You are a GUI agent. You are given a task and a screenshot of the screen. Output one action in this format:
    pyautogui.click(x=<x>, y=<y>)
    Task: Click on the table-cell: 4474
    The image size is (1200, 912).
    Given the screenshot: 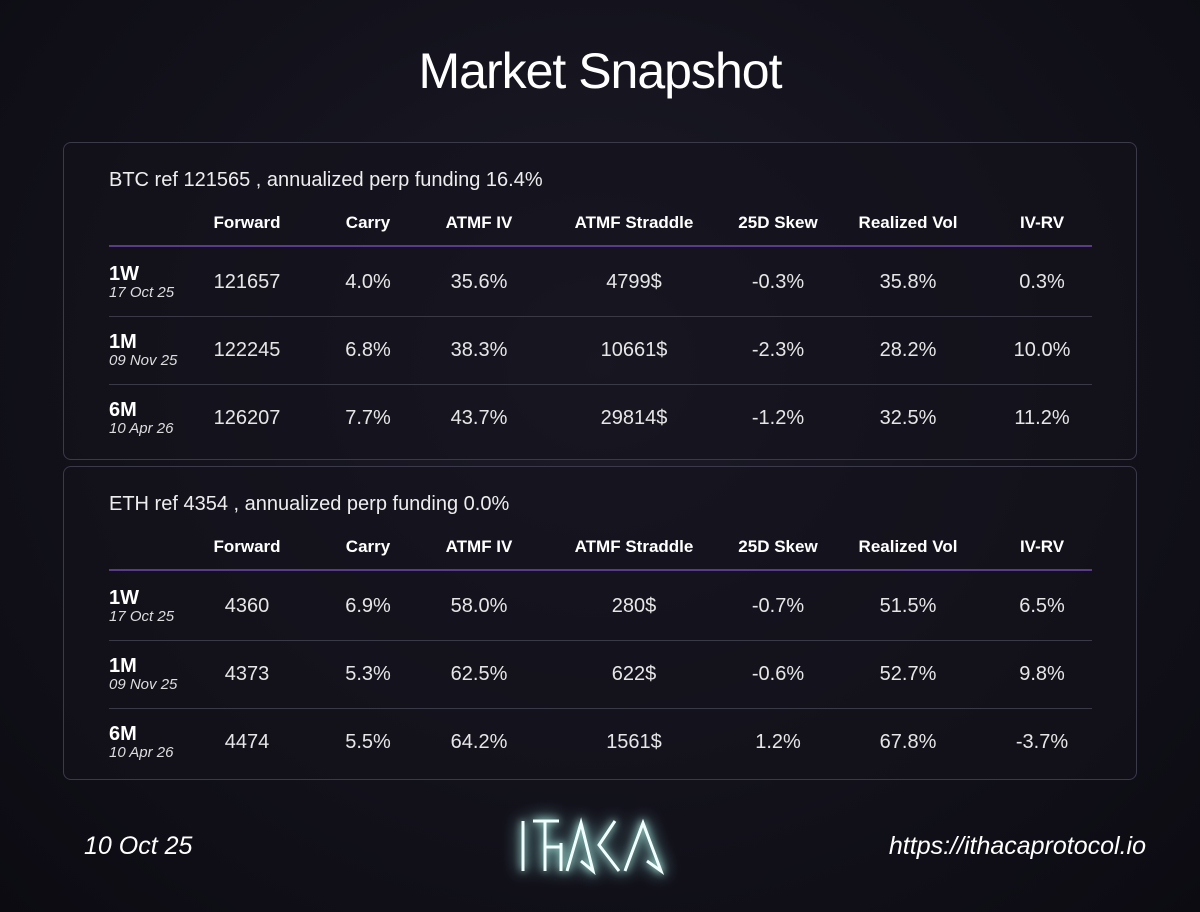 What is the action you would take?
    pyautogui.click(x=247, y=742)
    